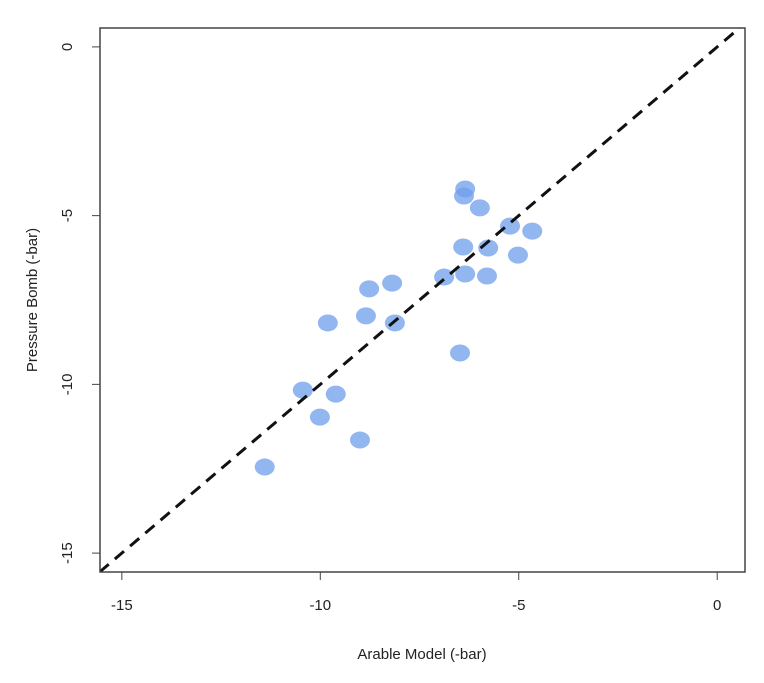 This screenshot has width=764, height=683. Describe the element at coordinates (67, 47) in the screenshot. I see `y-tick-label: 0` at that location.